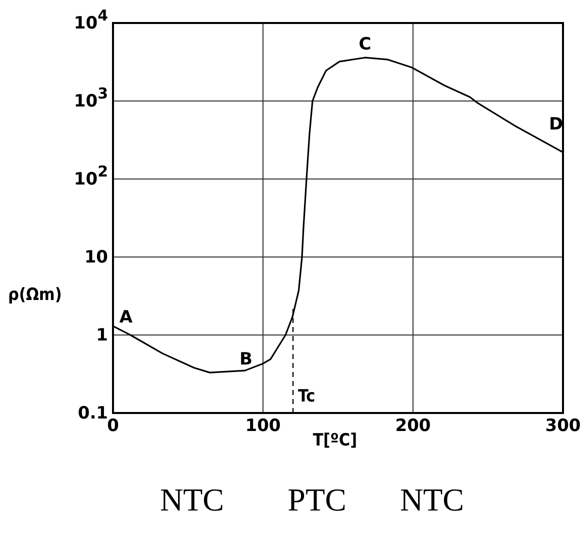  What do you see at coordinates (246, 360) in the screenshot?
I see `annotation: B` at bounding box center [246, 360].